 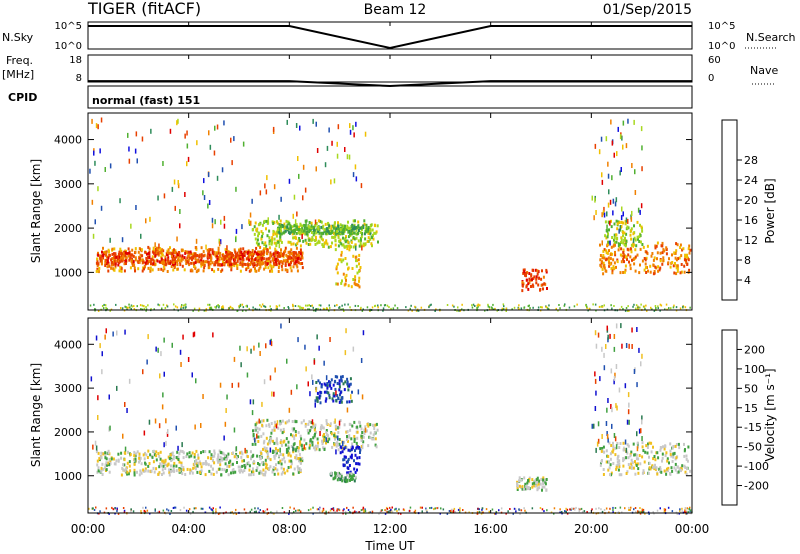 I want to click on y-tick-label: 1000, so click(x=68, y=476).